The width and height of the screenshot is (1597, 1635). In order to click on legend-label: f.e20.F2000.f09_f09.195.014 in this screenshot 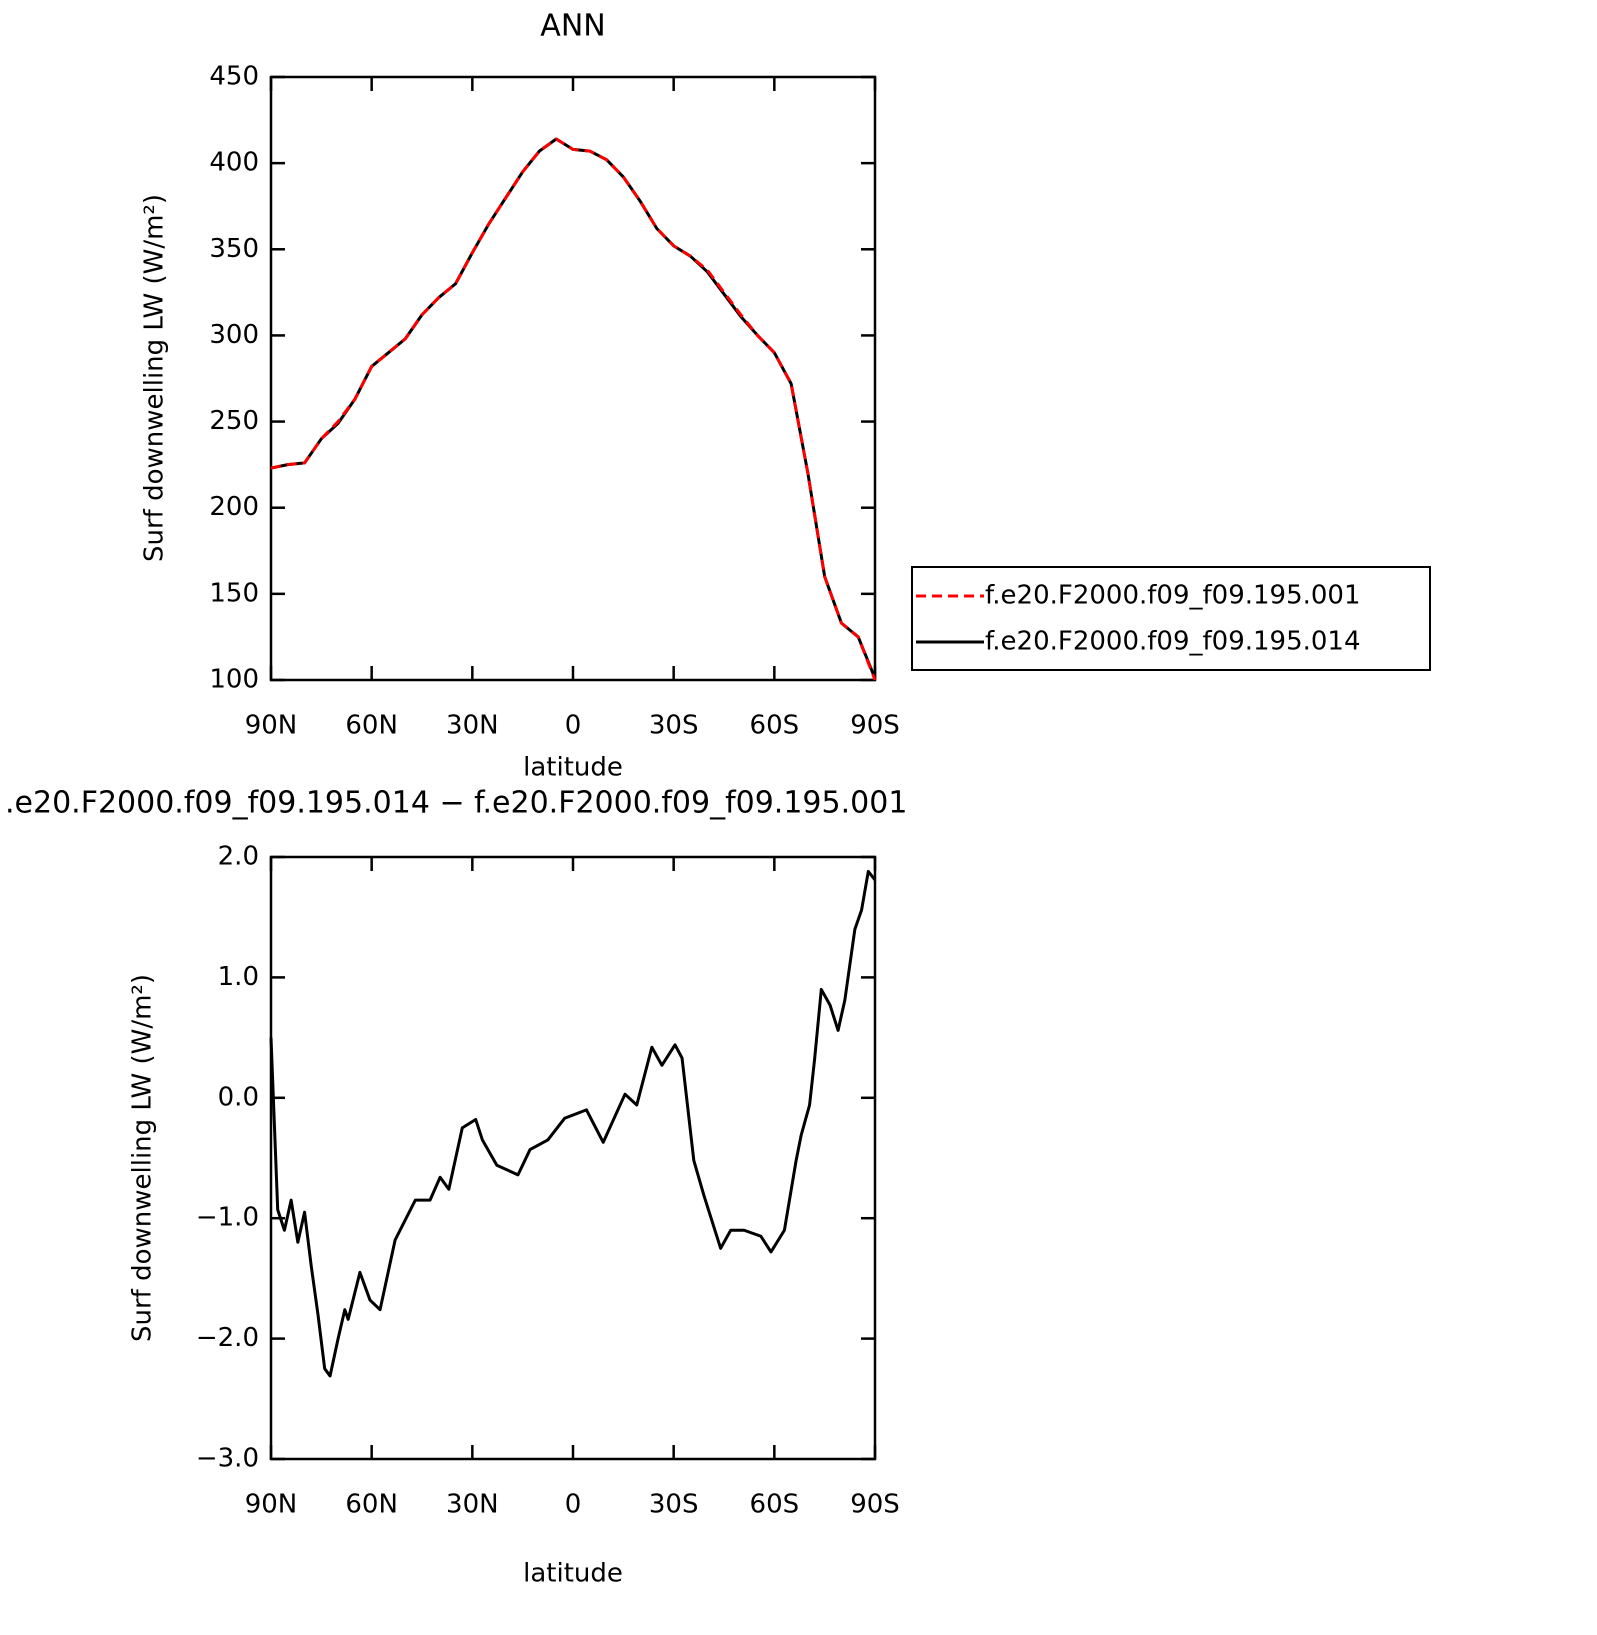, I will do `click(1173, 642)`.